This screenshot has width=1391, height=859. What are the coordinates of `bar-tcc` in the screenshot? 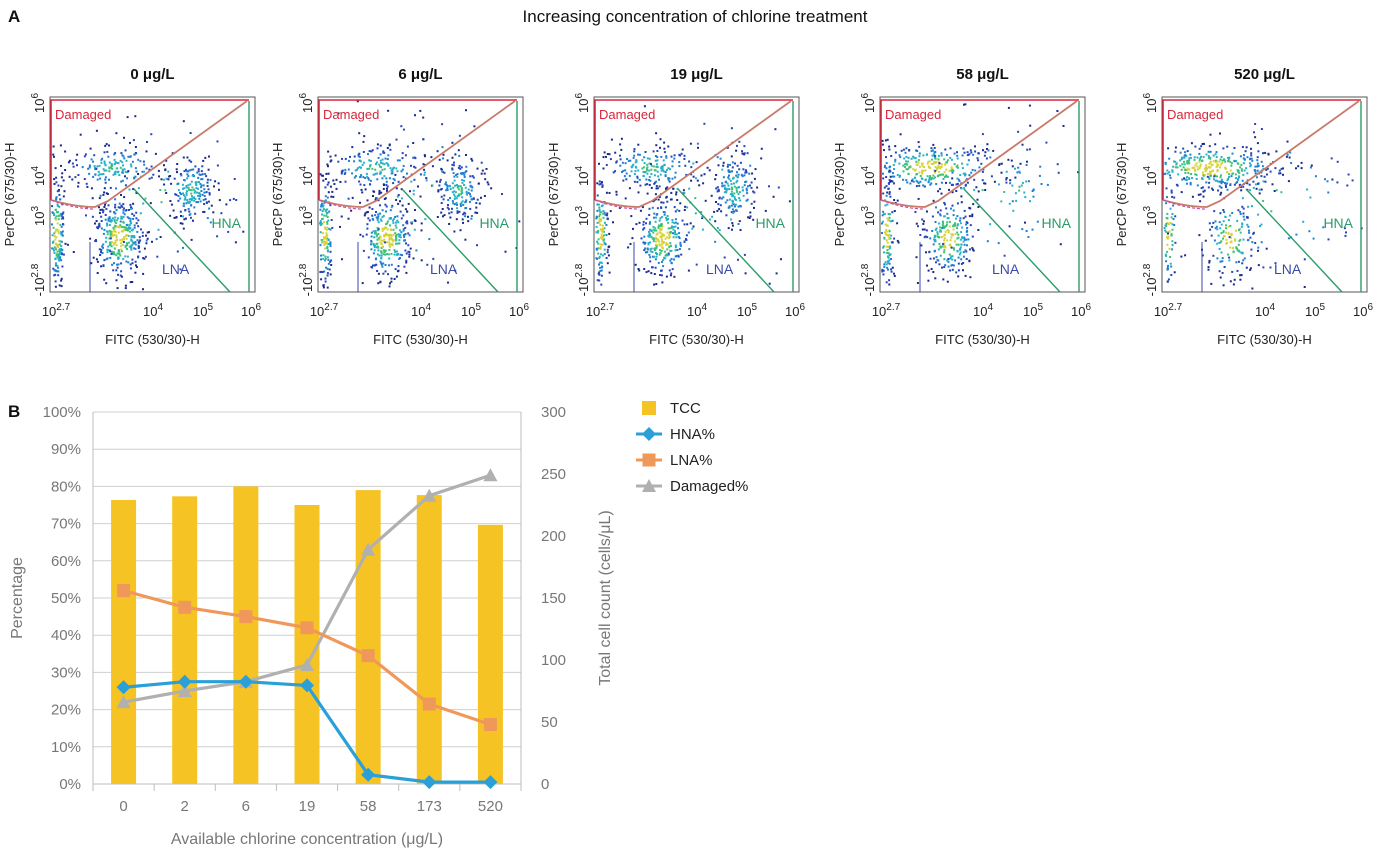 It's located at (368, 637).